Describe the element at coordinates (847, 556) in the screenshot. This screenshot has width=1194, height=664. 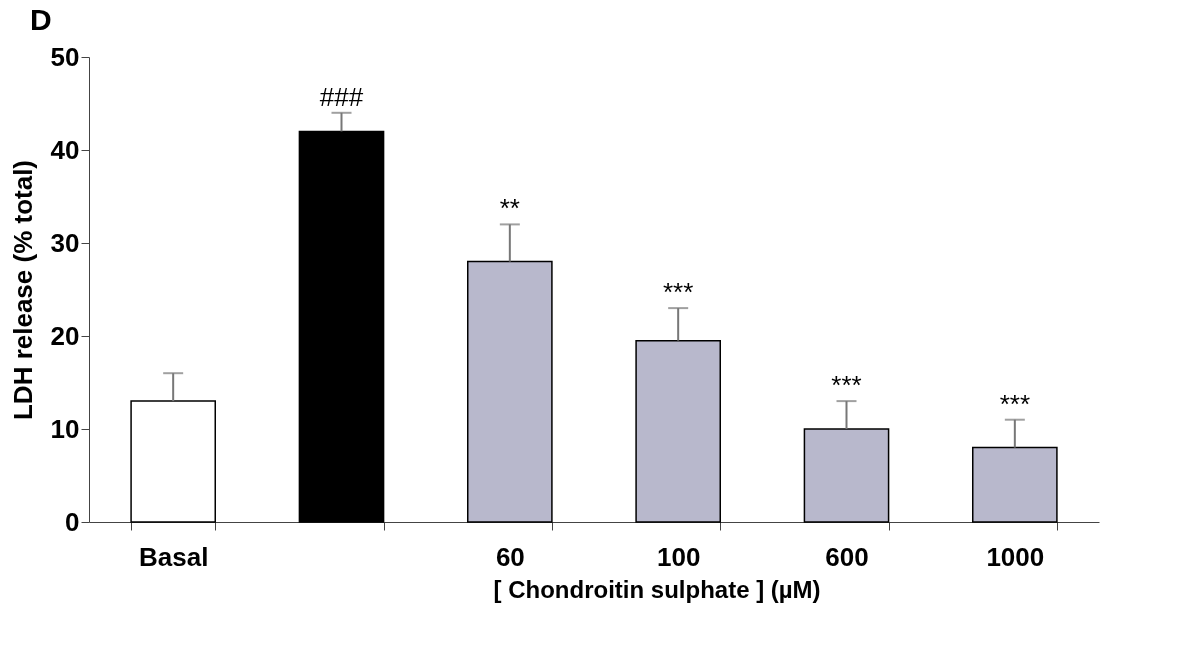
I see `x-tick-label: 600` at that location.